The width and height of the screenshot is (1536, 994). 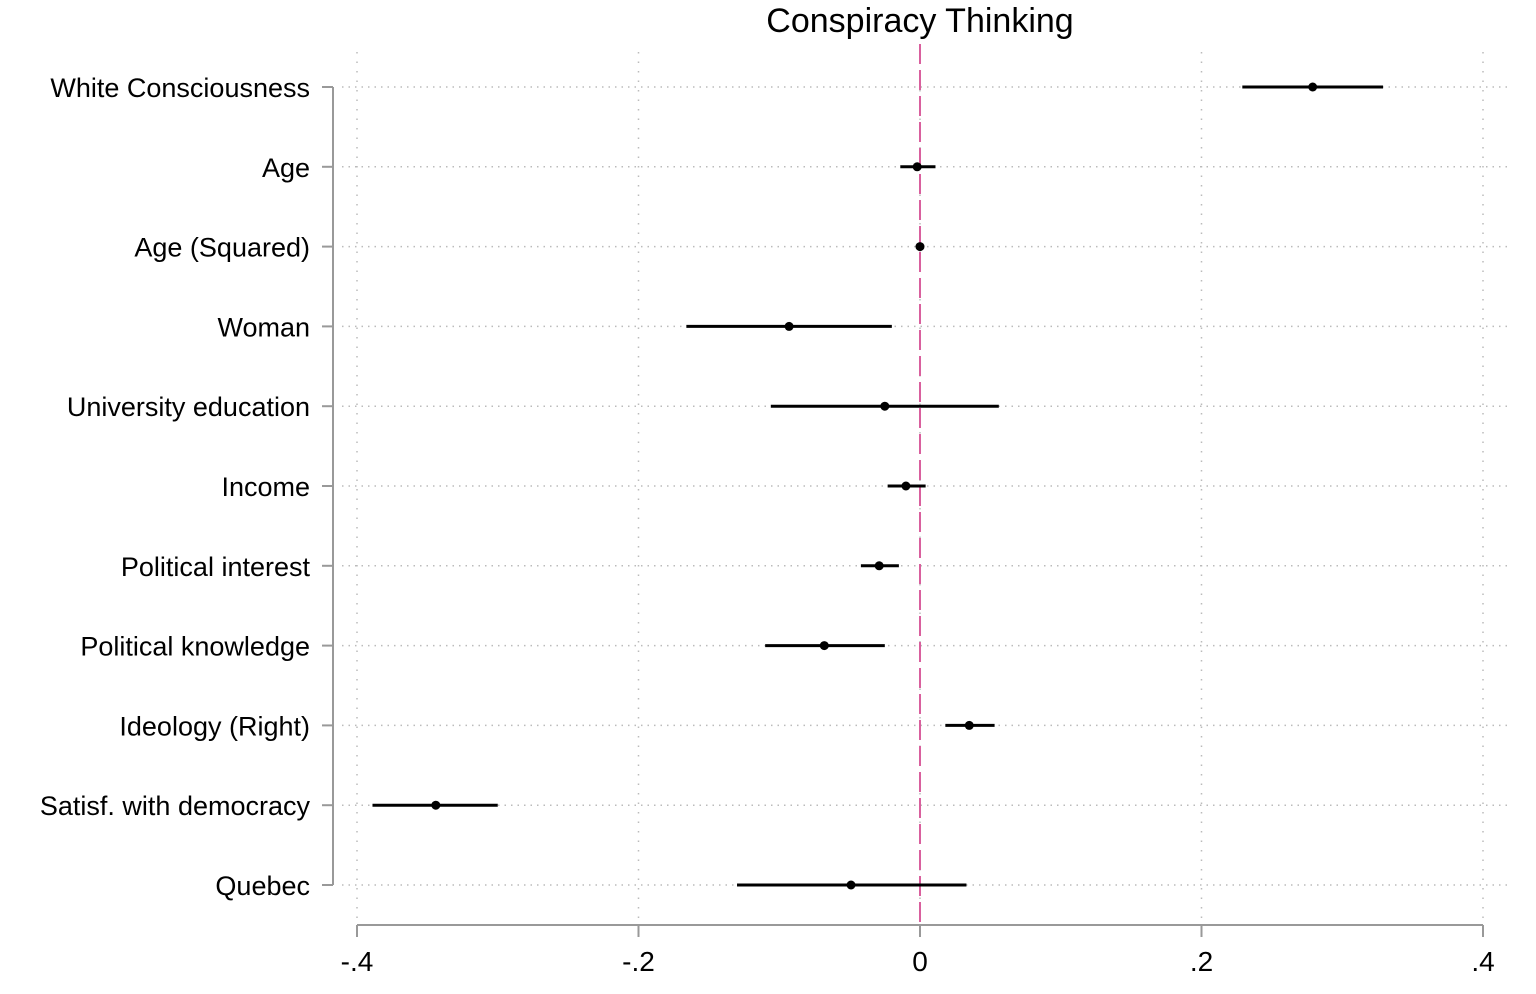 I want to click on y-tick-label: Ideology (Right), so click(x=214, y=726).